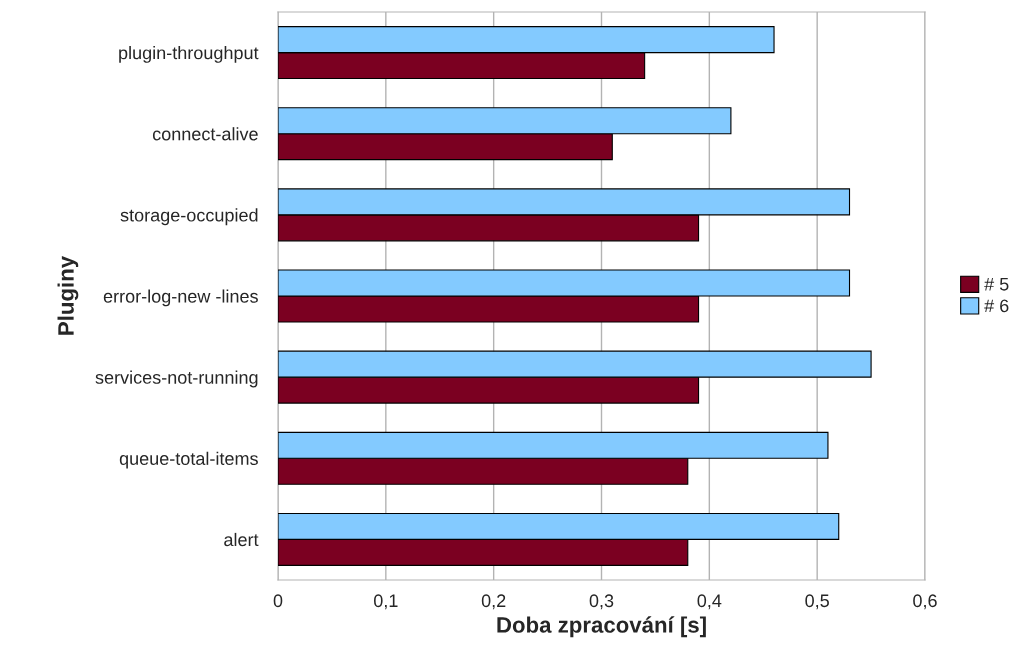 The width and height of the screenshot is (1024, 648). I want to click on x-tick-label: 0,4, so click(709, 602).